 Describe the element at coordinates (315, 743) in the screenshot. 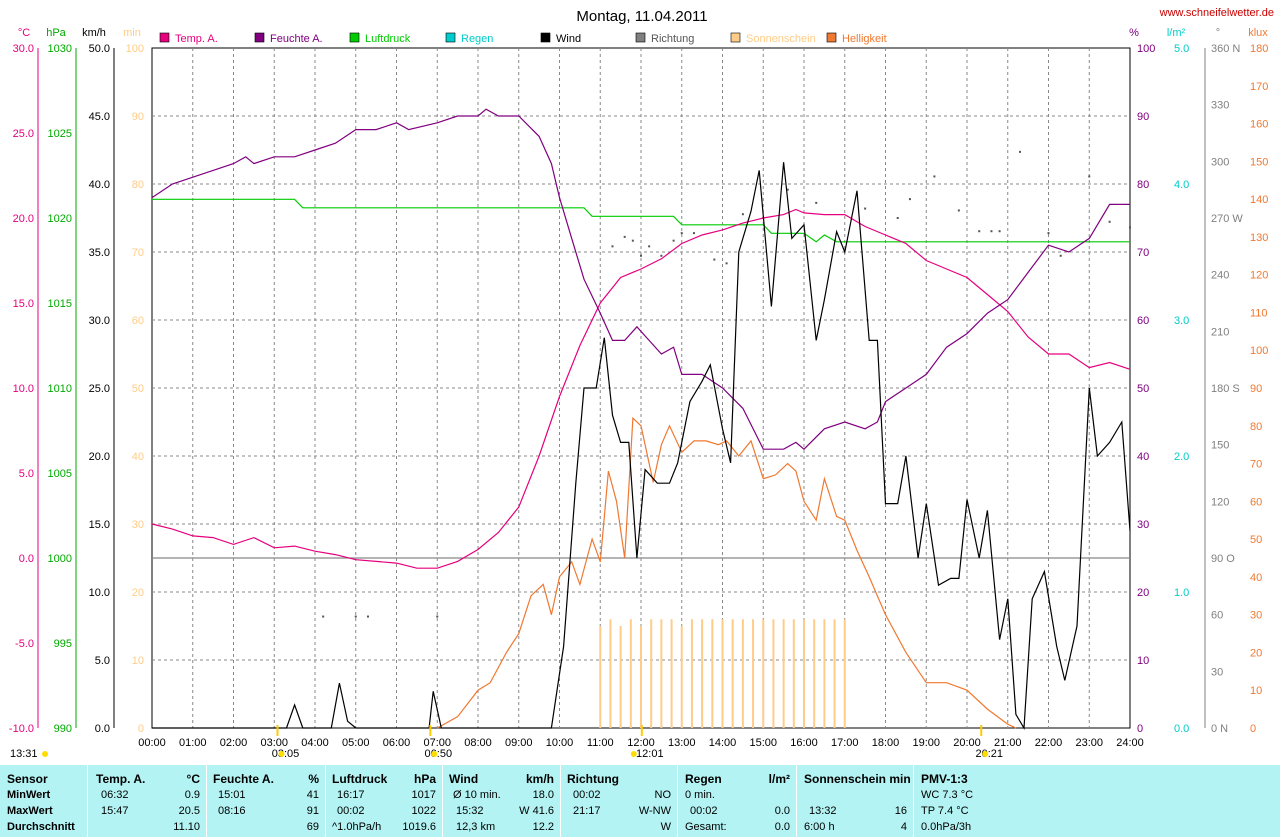

I see `x-tick-label: 04:00` at that location.